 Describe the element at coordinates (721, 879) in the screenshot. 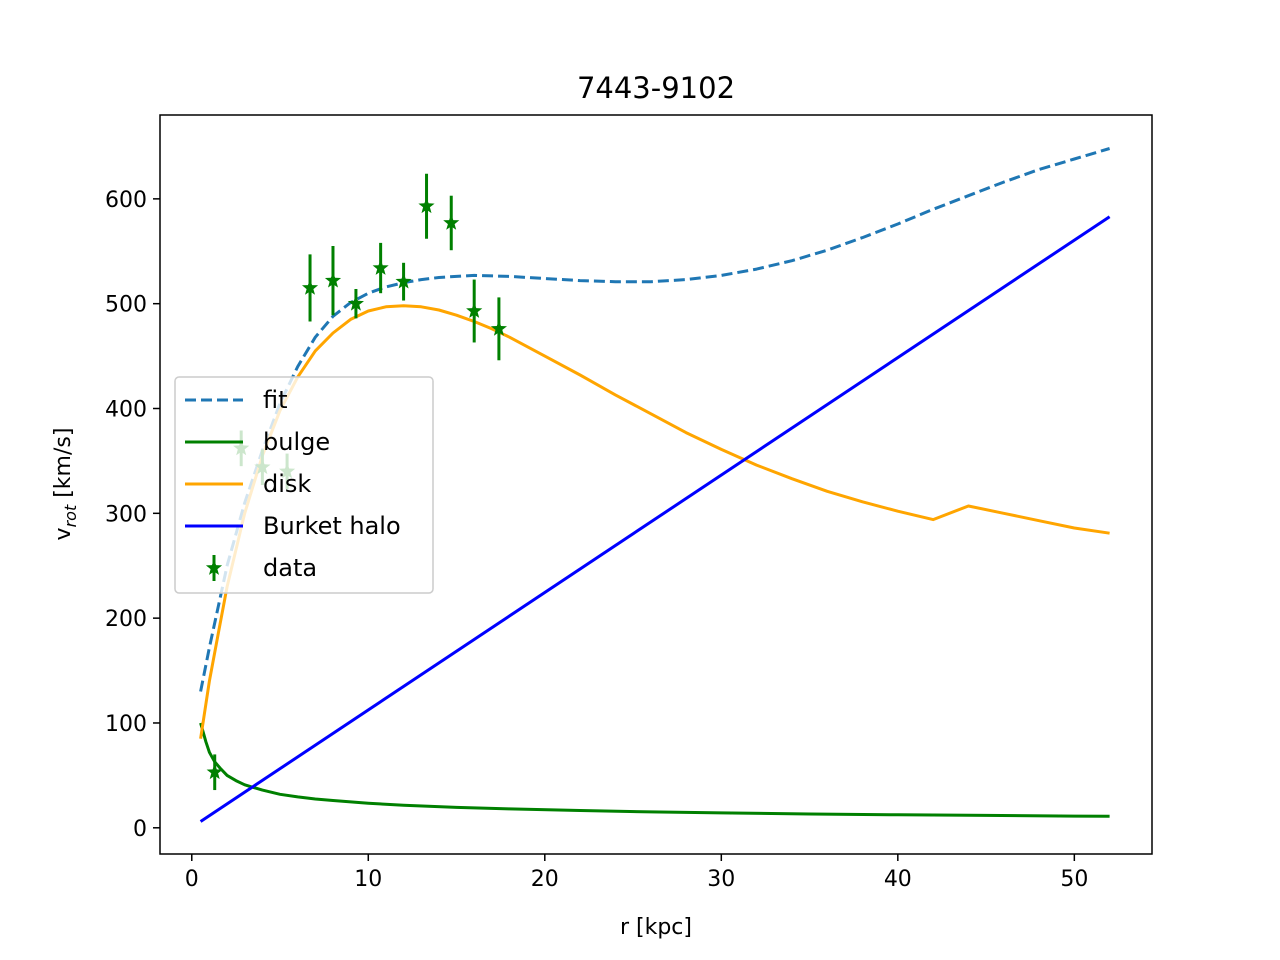

I see `x-tick-label: 30` at that location.